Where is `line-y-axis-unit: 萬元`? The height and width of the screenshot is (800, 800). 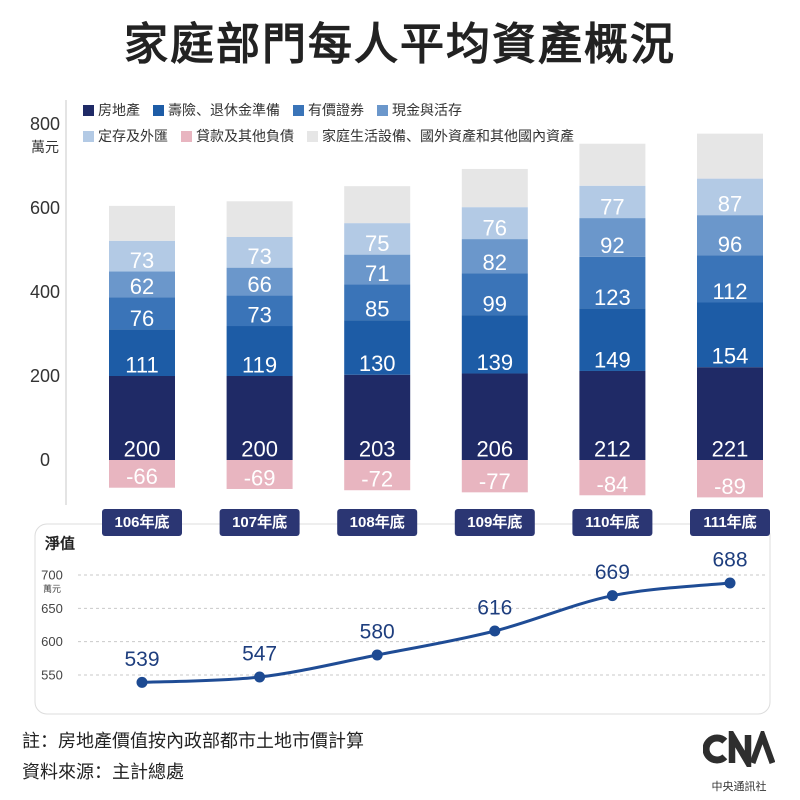 line-y-axis-unit: 萬元 is located at coordinates (52, 588).